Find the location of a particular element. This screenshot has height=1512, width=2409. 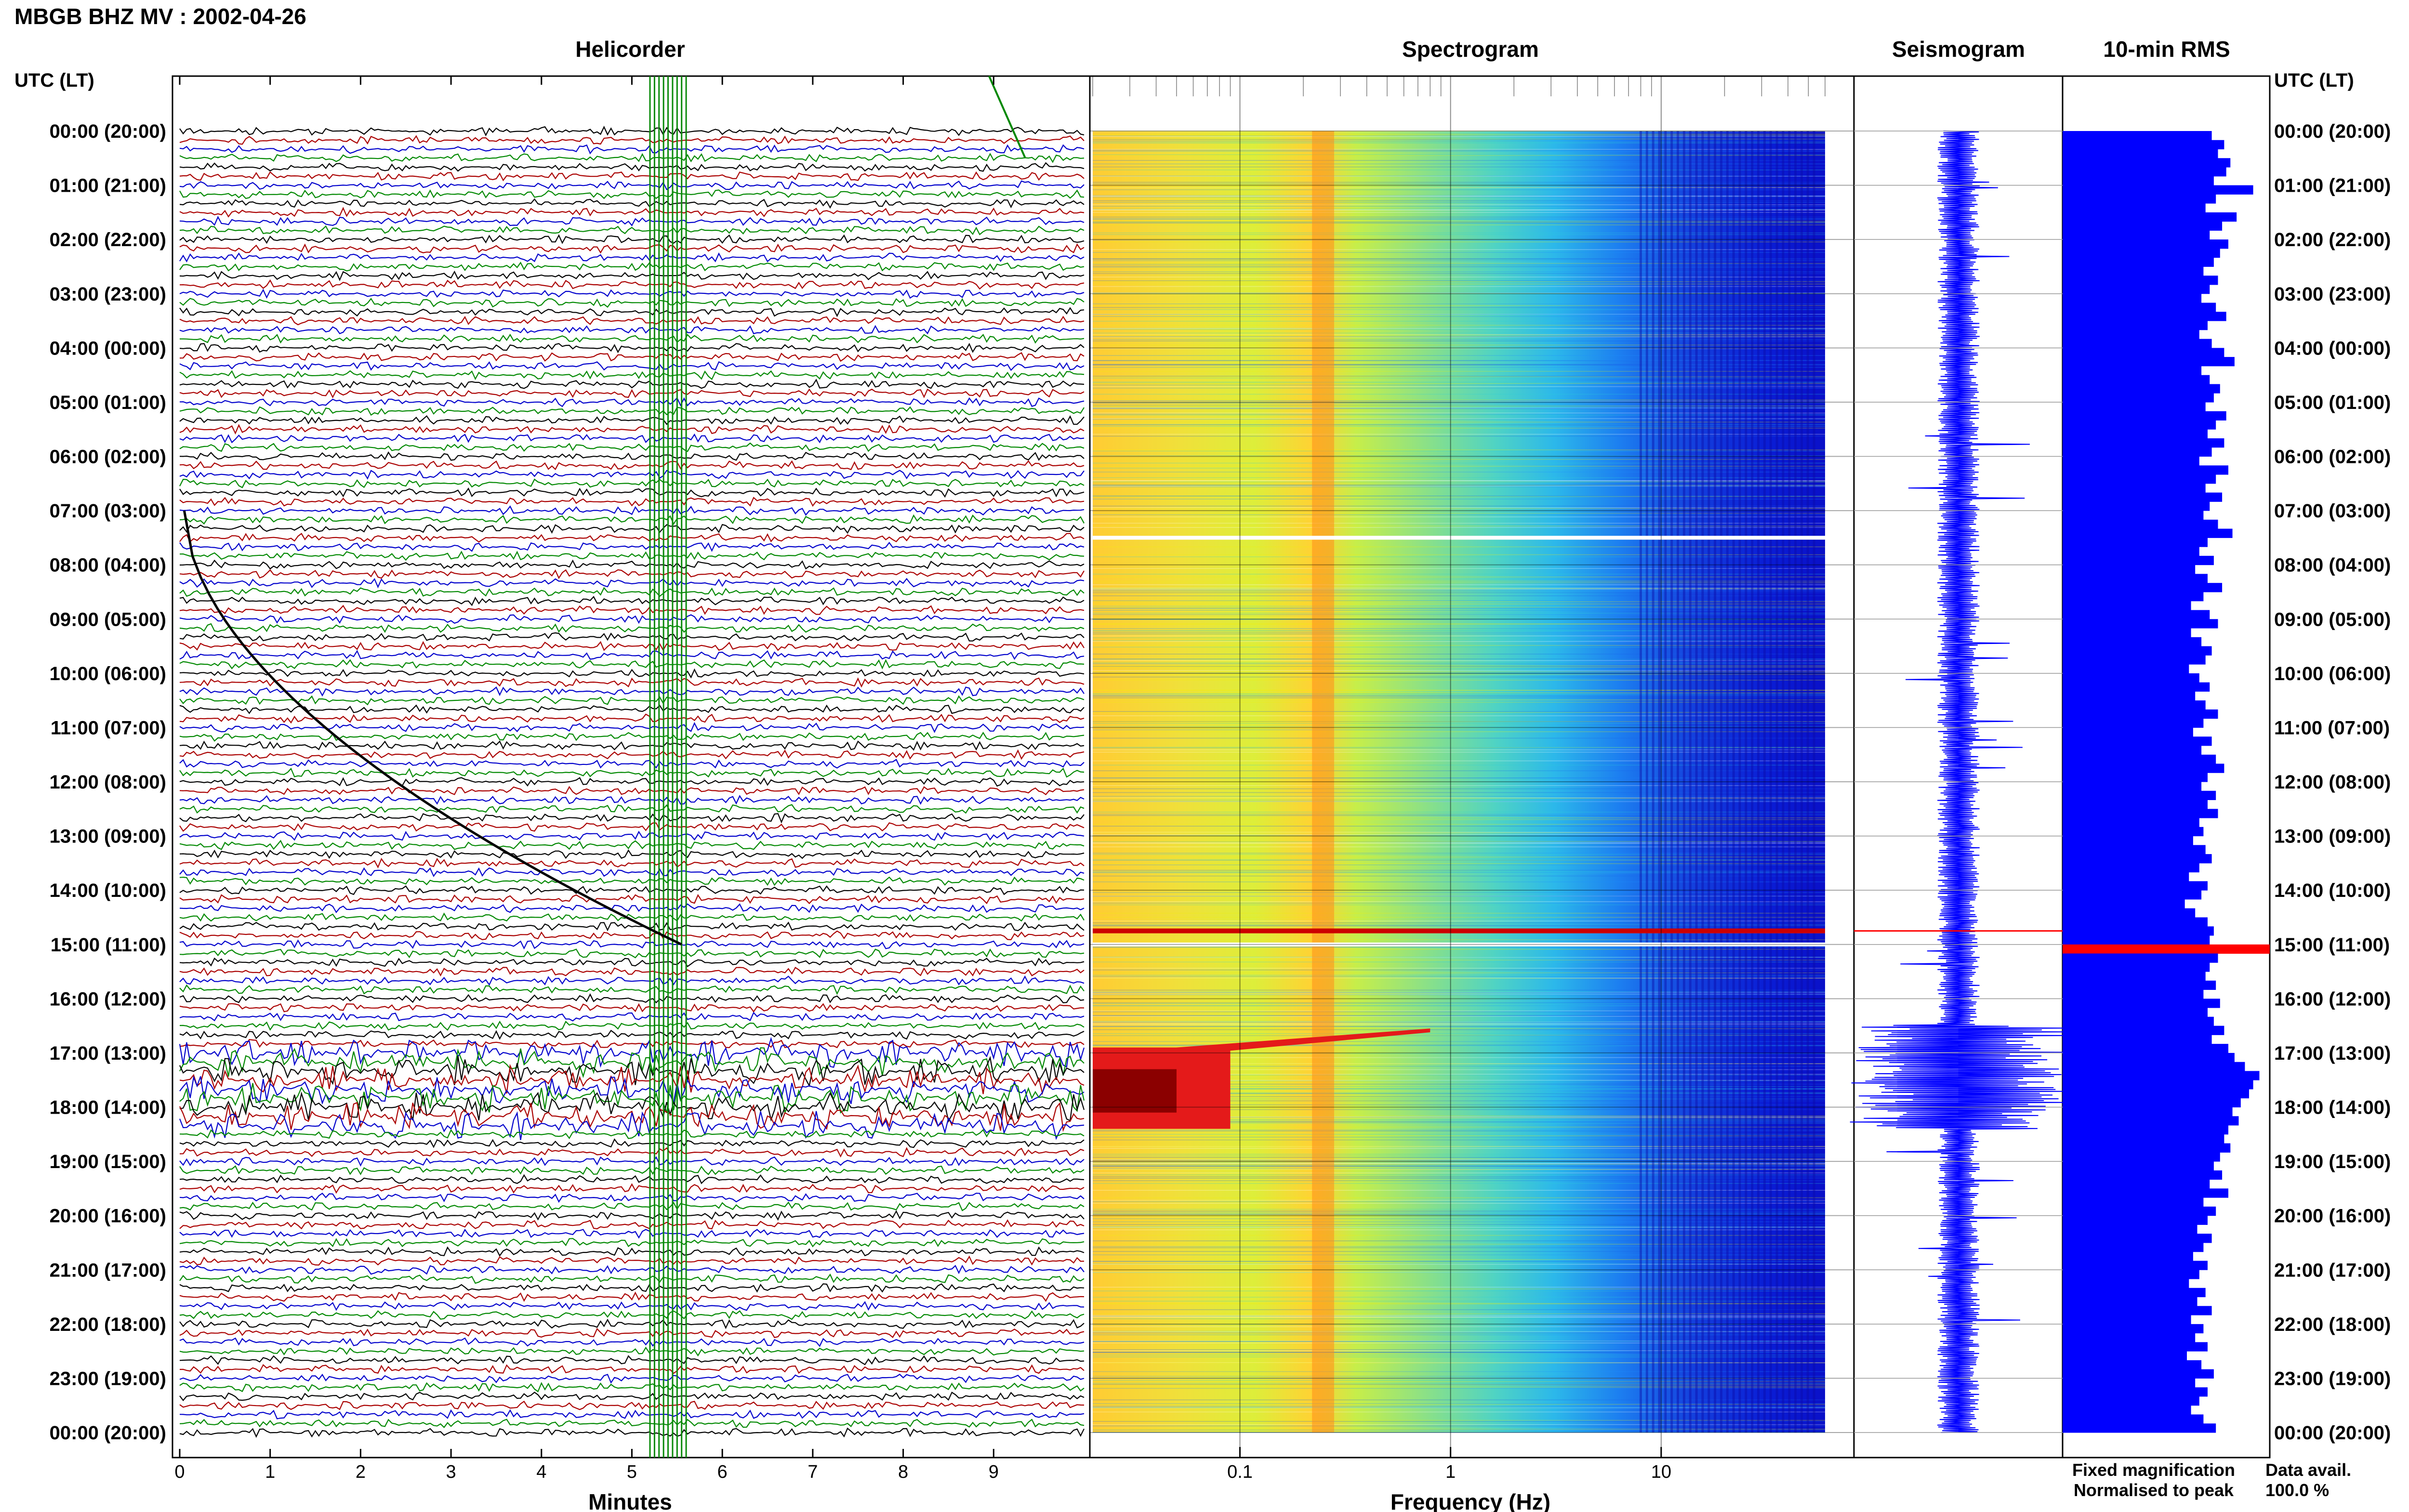

left-axis-label: UTC (LT) is located at coordinates (54, 80).